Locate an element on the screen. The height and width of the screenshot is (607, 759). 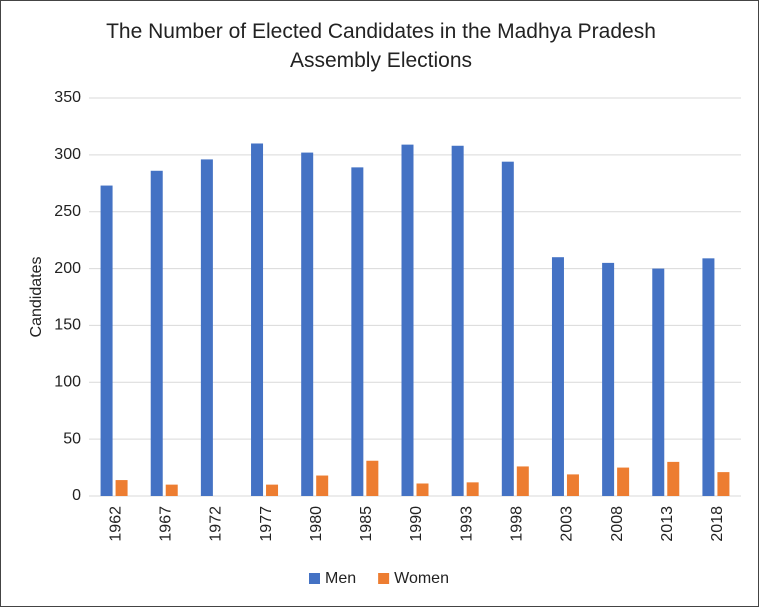
x-tick-label: 2018 is located at coordinates (717, 524).